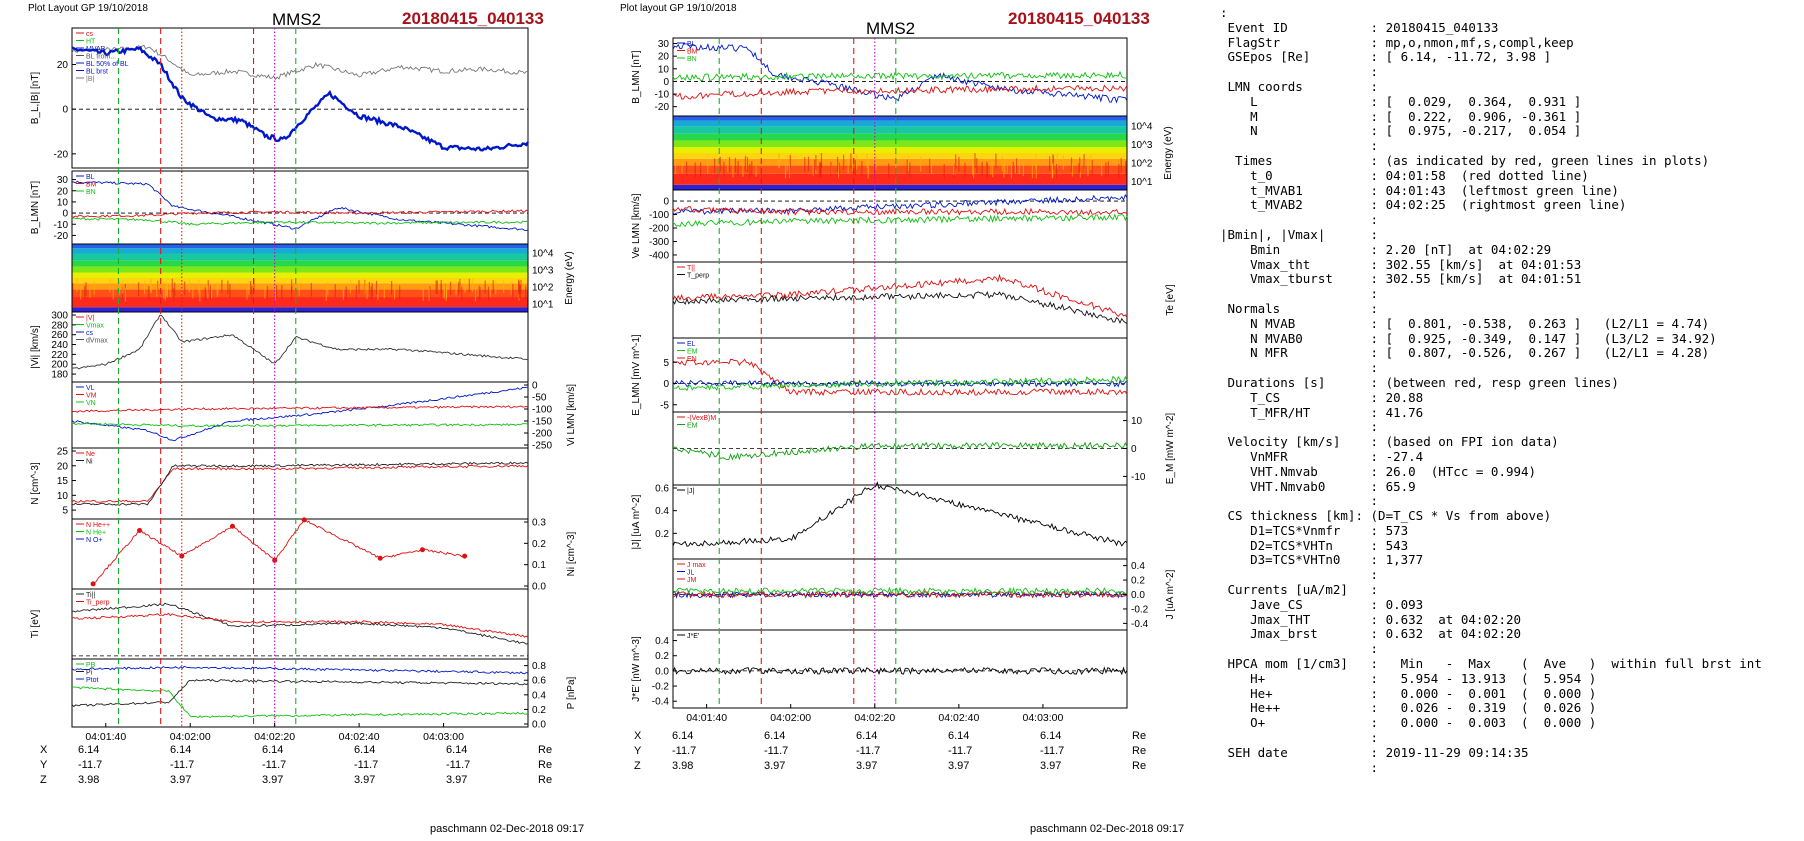 The width and height of the screenshot is (1804, 841). Describe the element at coordinates (96, 49) in the screenshot. I see `legend-entry: MVAB` at that location.